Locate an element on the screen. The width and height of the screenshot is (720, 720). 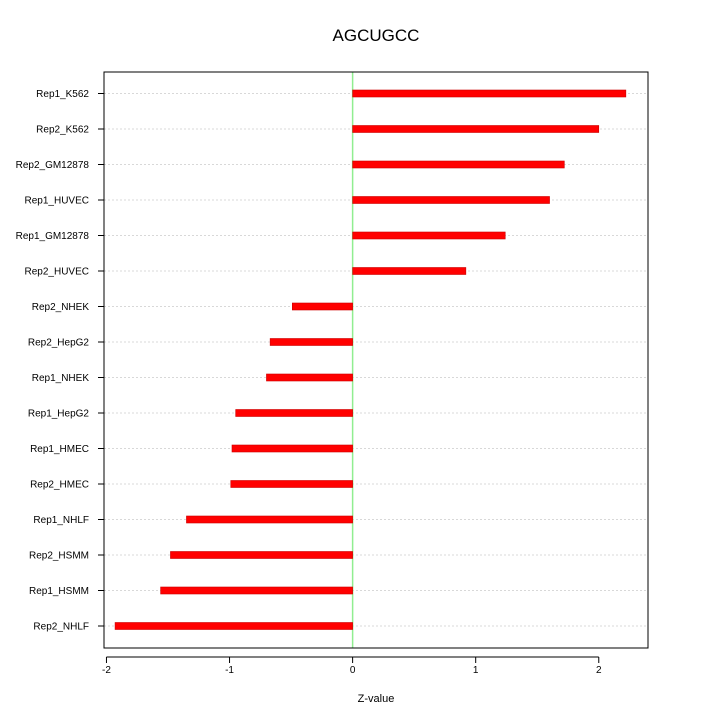
y-tick-label: Rep2_HMEC is located at coordinates (59, 485).